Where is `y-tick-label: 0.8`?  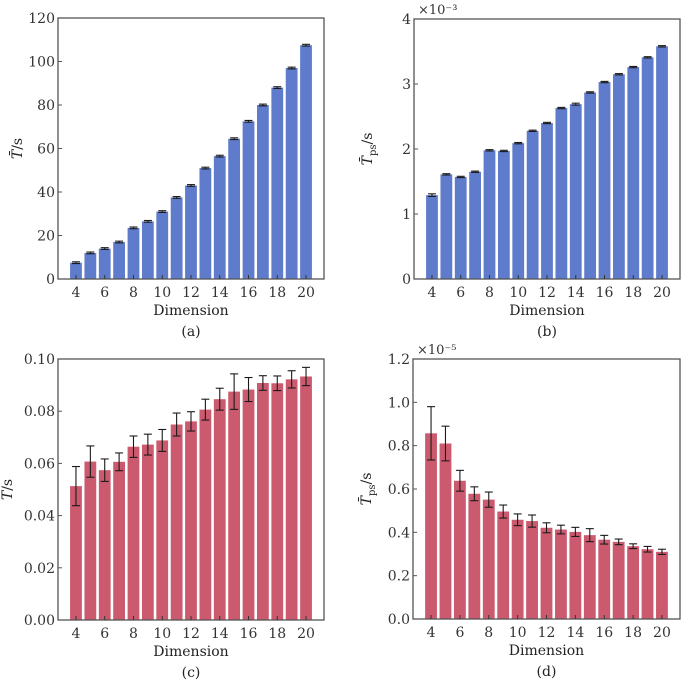
y-tick-label: 0.8 is located at coordinates (399, 447).